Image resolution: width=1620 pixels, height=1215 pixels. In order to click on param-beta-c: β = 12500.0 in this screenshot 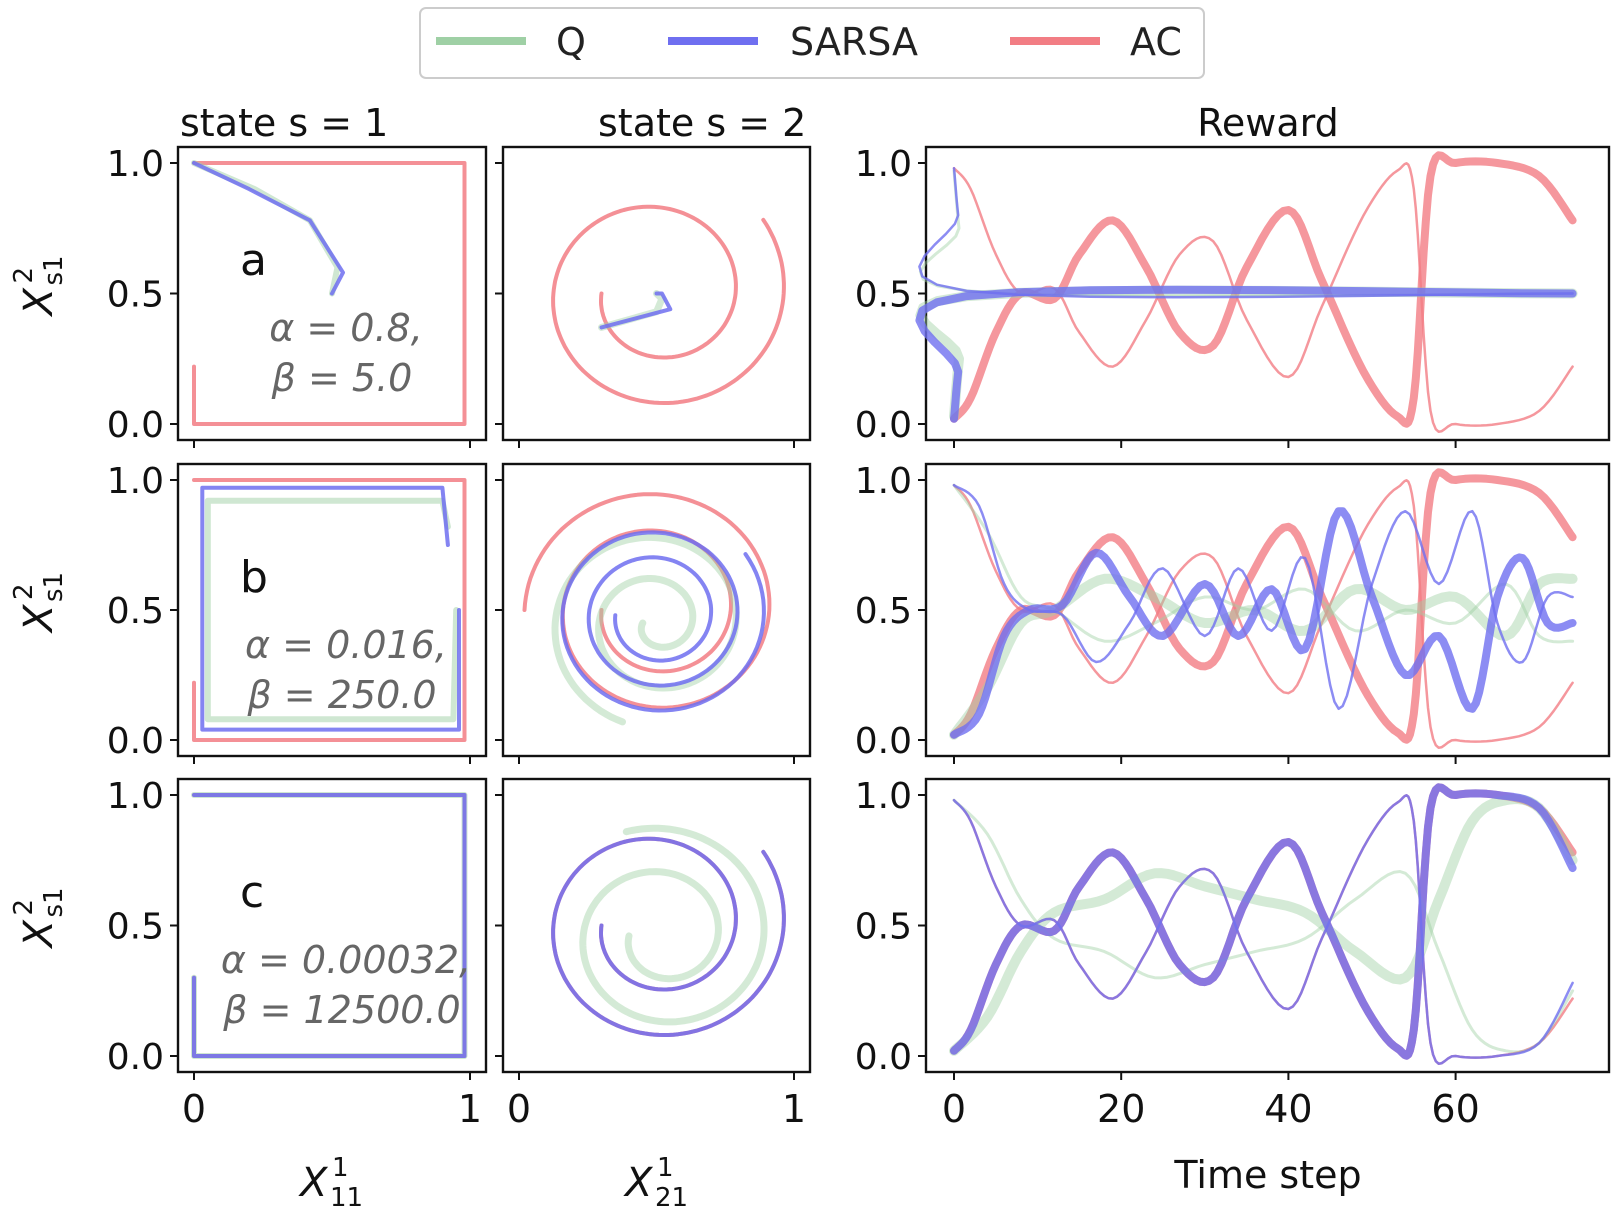, I will do `click(341, 1010)`.